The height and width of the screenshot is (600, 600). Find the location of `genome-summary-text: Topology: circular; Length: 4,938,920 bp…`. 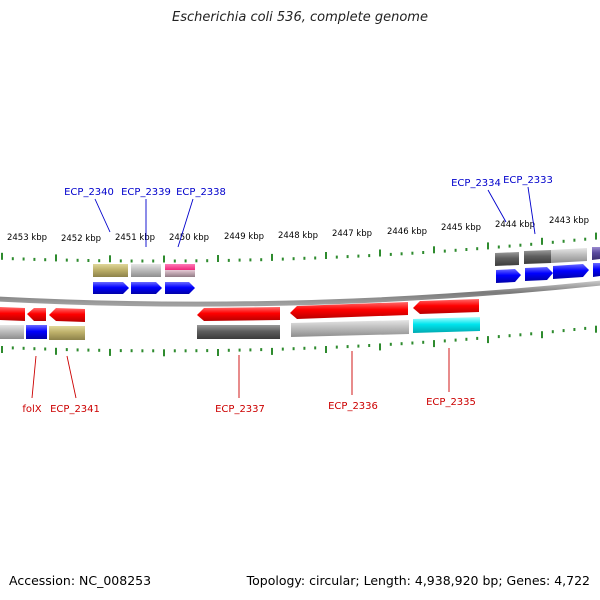

genome-summary-text: Topology: circular; Length: 4,938,920 bp… is located at coordinates (418, 580).